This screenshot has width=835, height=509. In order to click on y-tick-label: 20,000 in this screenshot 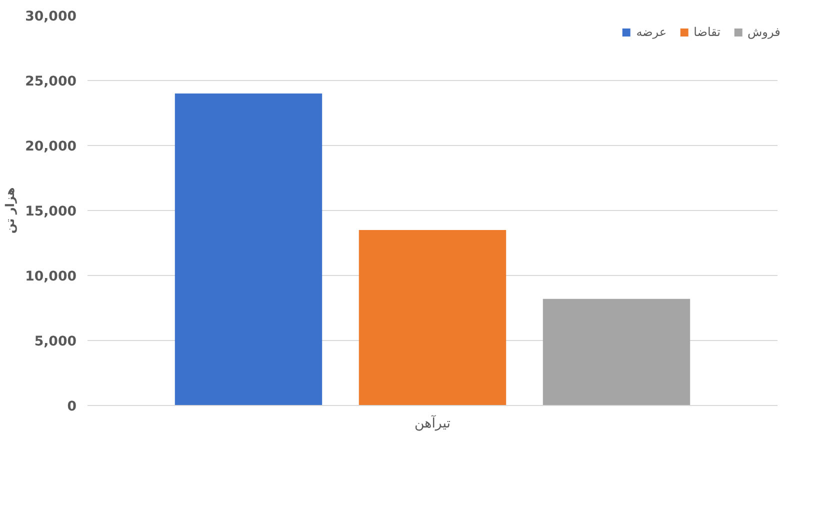, I will do `click(51, 147)`.